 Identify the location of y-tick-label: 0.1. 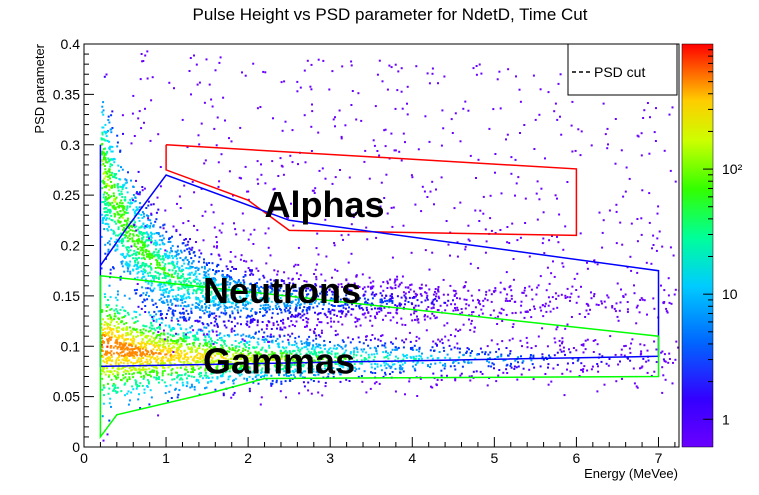
(71, 346).